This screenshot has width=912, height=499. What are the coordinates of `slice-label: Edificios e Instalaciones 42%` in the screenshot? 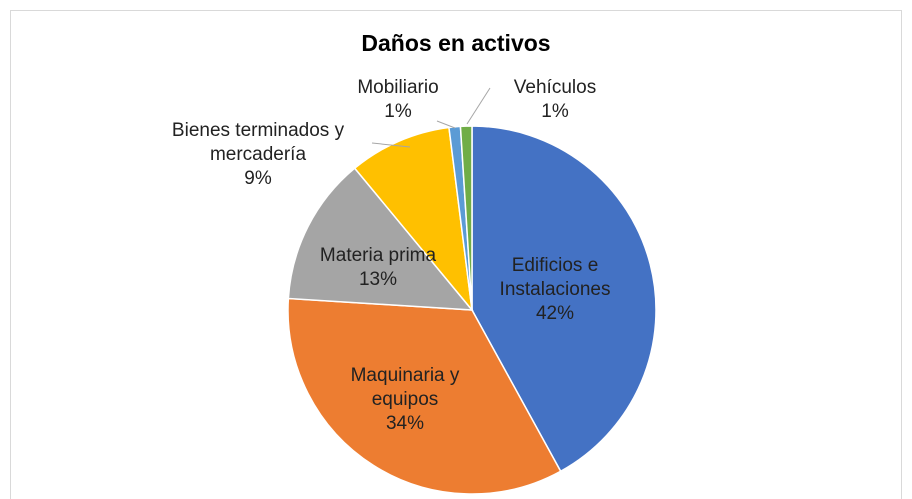 It's located at (555, 290).